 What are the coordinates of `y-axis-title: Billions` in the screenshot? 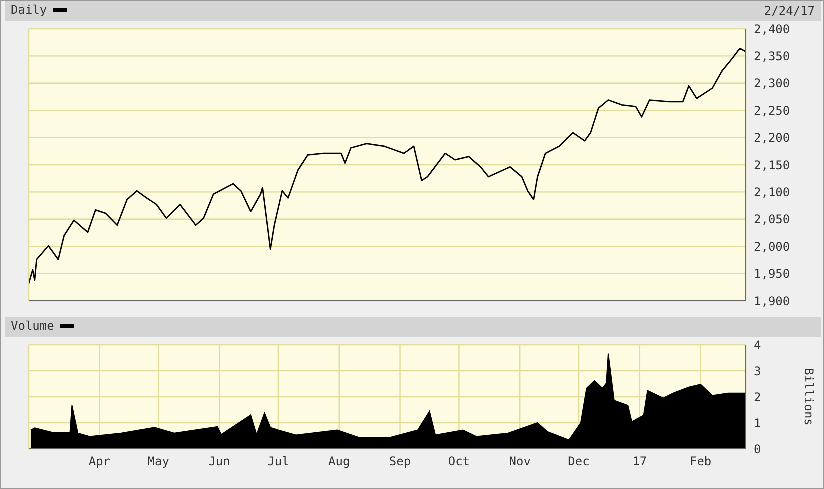 It's located at (809, 397).